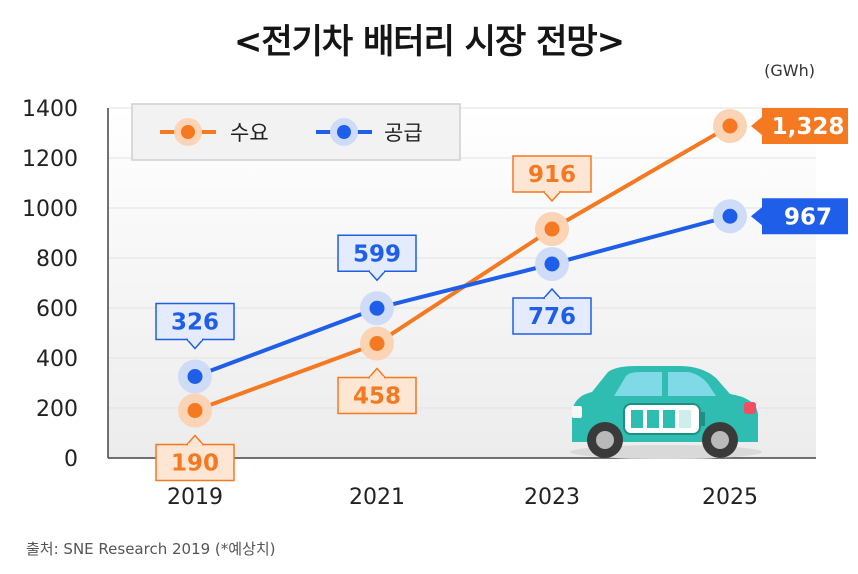 This screenshot has height=574, width=858. I want to click on electric-car-illustration, so click(666, 412).